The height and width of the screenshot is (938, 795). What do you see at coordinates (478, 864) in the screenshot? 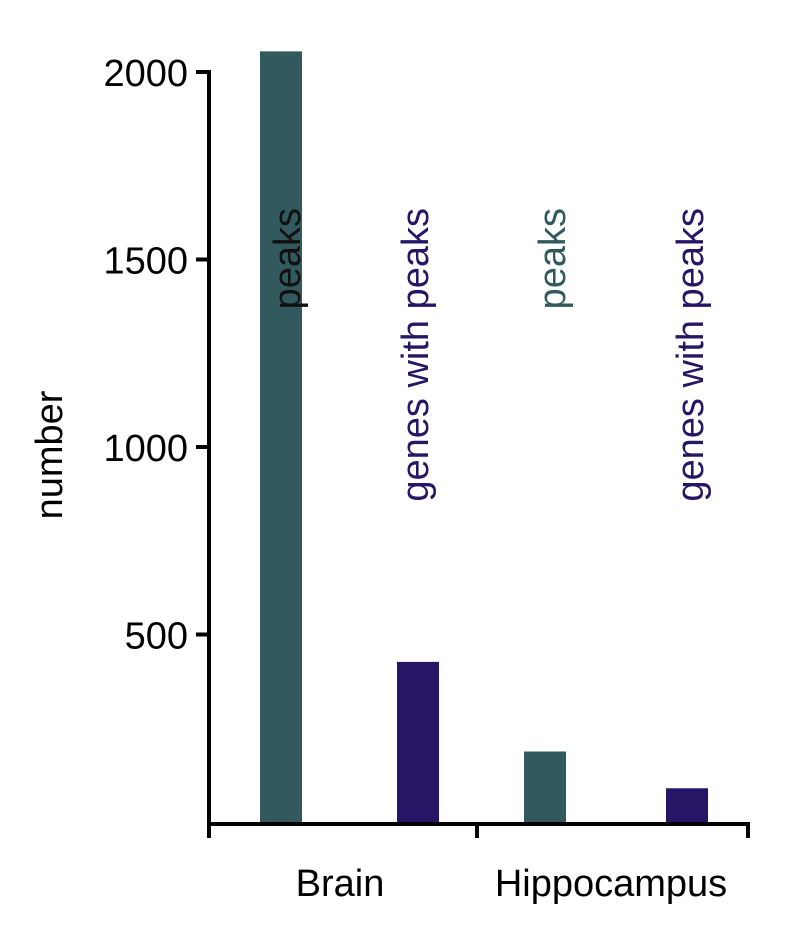
I see `x-groups: Brain Hippocampus` at bounding box center [478, 864].